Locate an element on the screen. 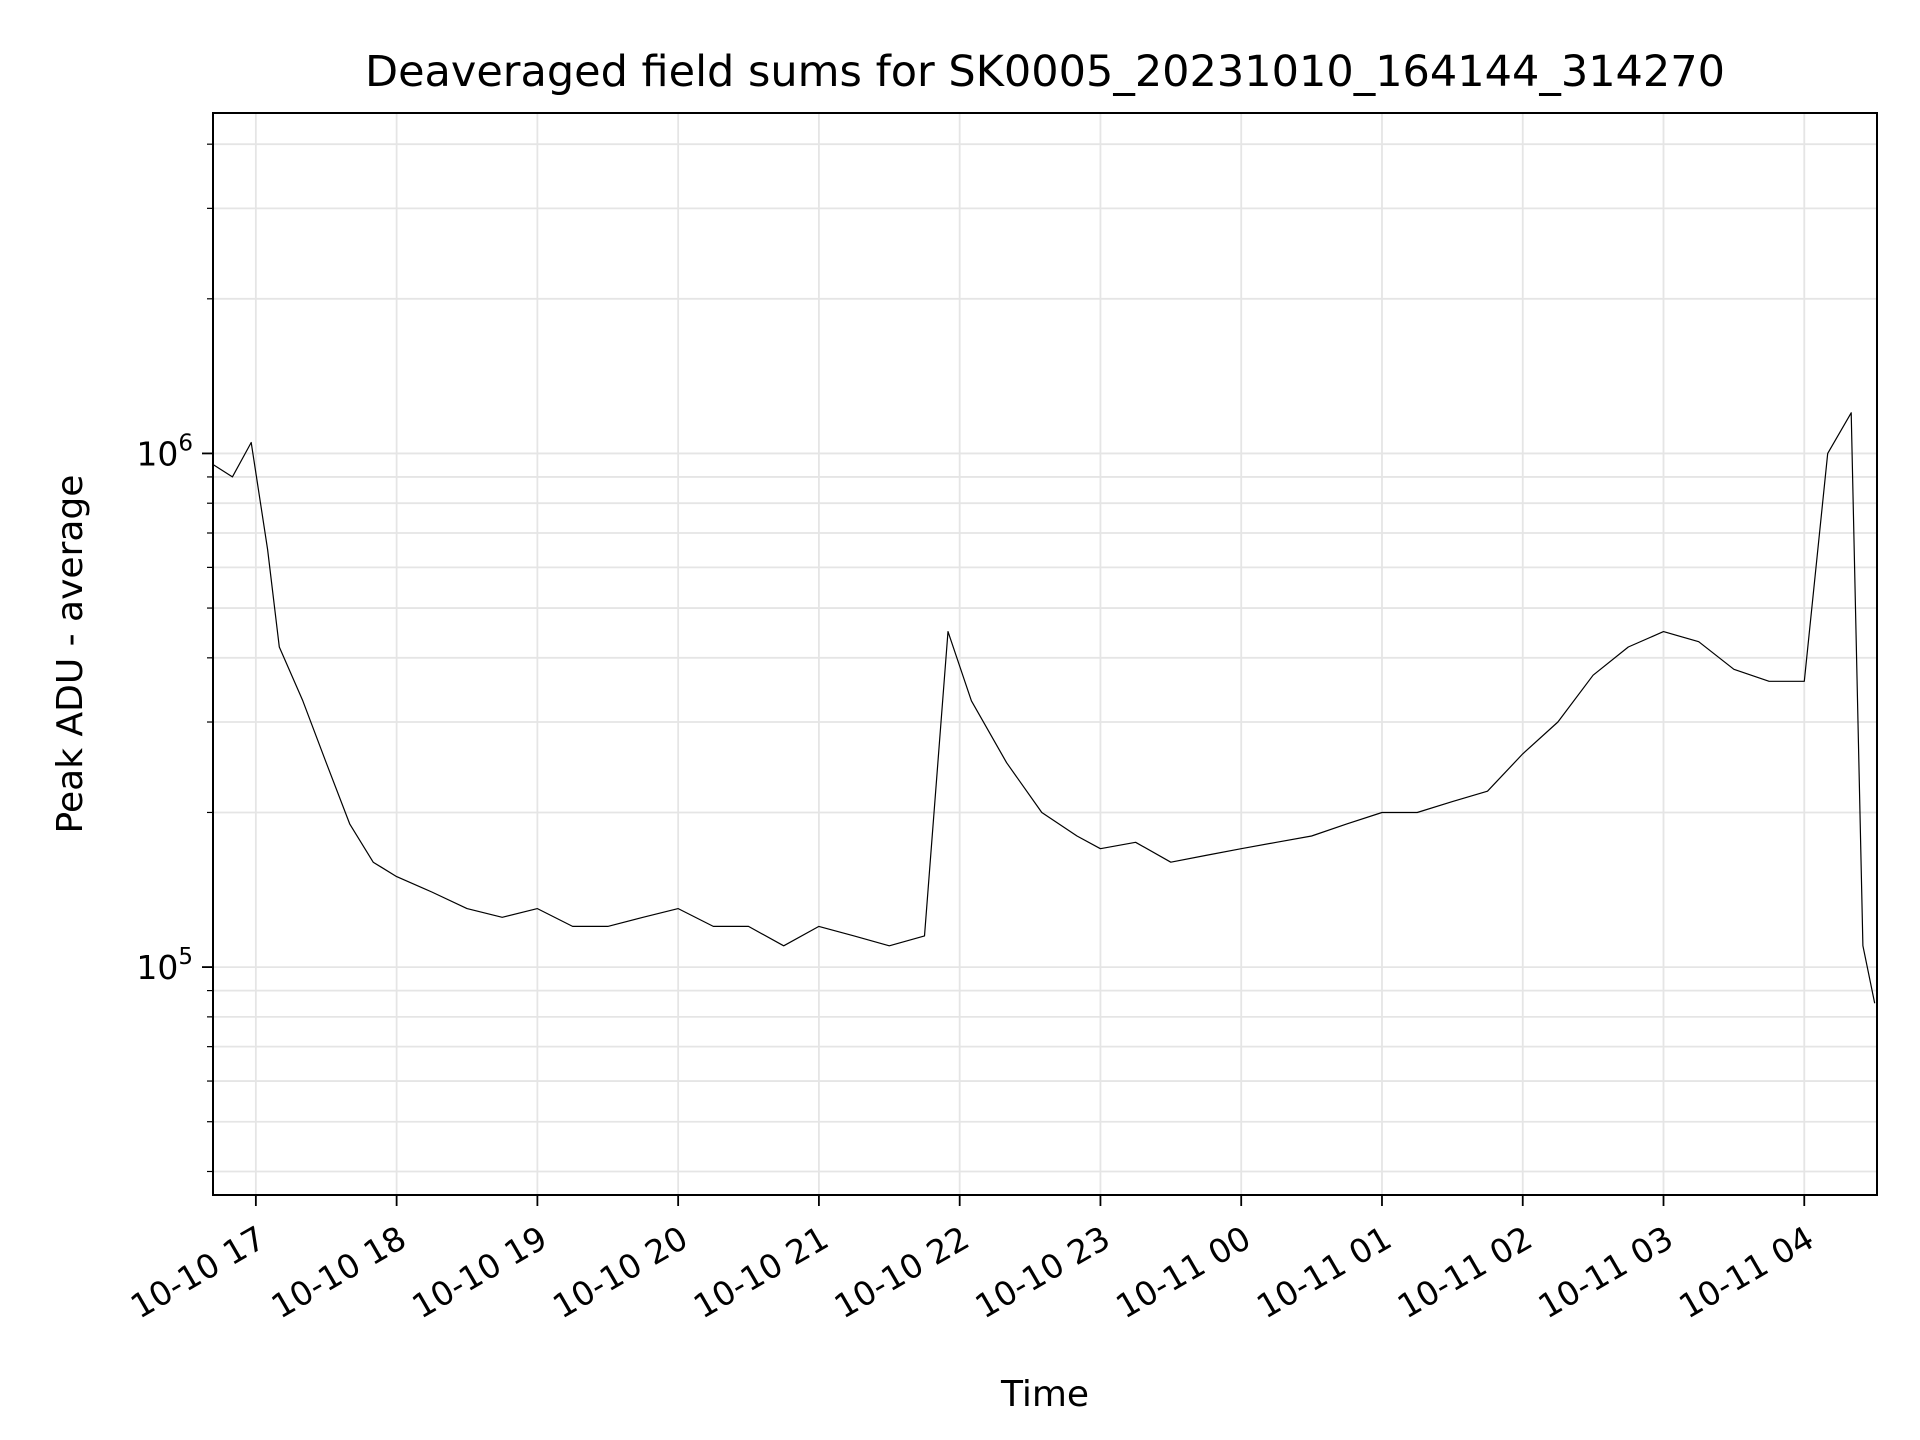 The height and width of the screenshot is (1440, 1920). x-tick-label: 10-10 18 is located at coordinates (339, 1272).